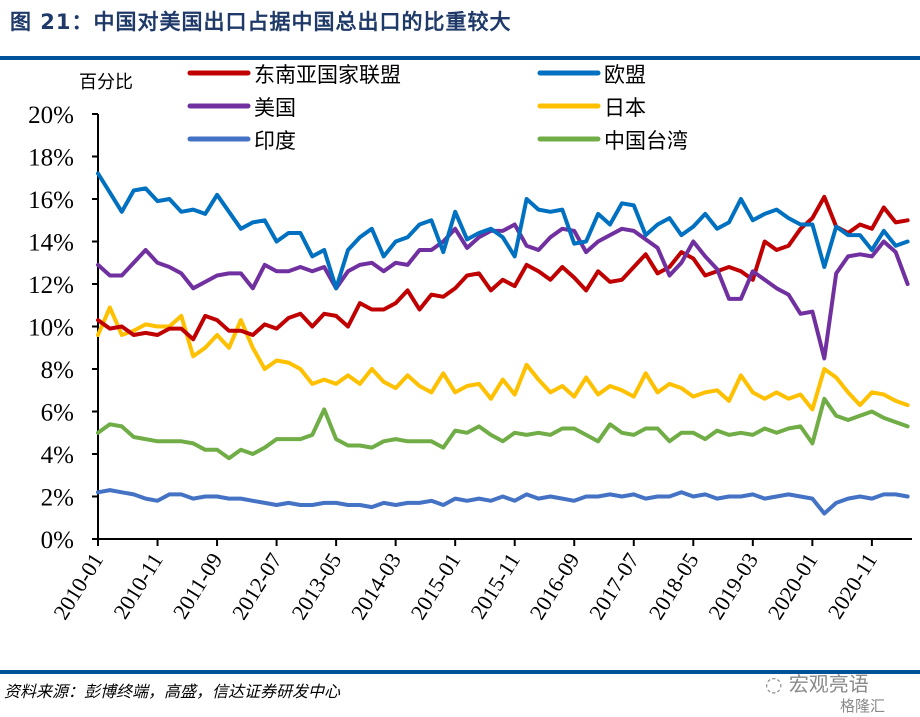 This screenshot has width=920, height=717. What do you see at coordinates (376, 585) in the screenshot?
I see `x-tick-label: 2014-03` at bounding box center [376, 585].